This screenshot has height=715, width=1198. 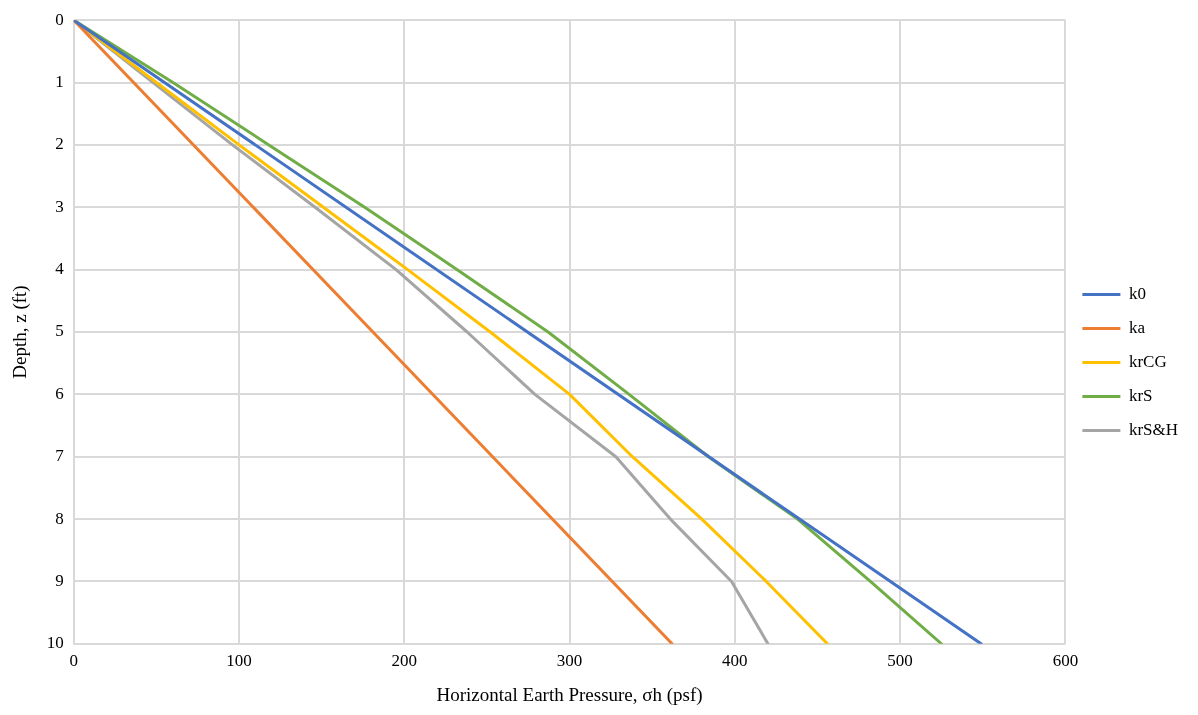 What do you see at coordinates (1140, 395) in the screenshot?
I see `legend-label: krS` at bounding box center [1140, 395].